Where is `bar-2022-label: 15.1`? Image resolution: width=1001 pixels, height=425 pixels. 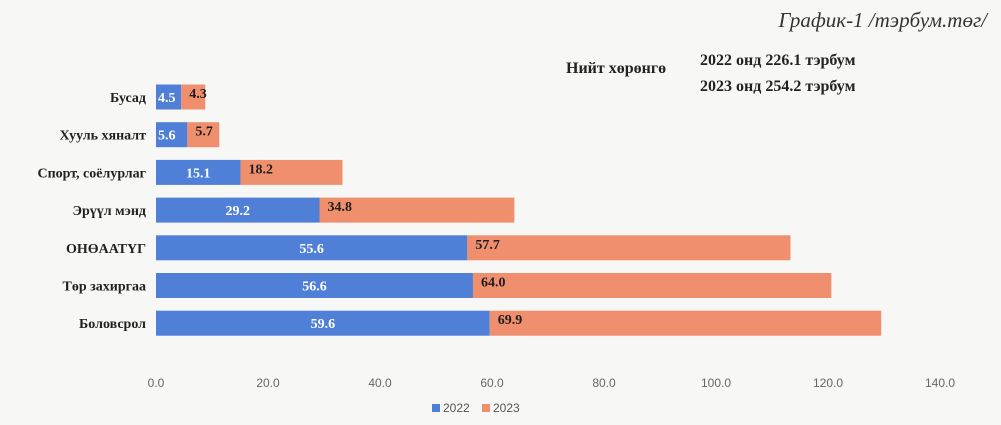
bar-2022-label: 15.1 is located at coordinates (198, 173).